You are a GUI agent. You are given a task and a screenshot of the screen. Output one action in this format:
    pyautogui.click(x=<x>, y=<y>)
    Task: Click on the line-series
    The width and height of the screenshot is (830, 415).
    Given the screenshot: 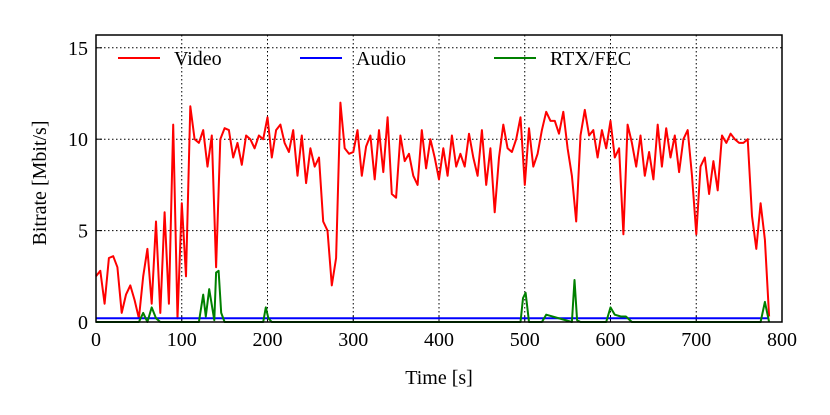 What is the action you would take?
    pyautogui.click(x=433, y=296)
    